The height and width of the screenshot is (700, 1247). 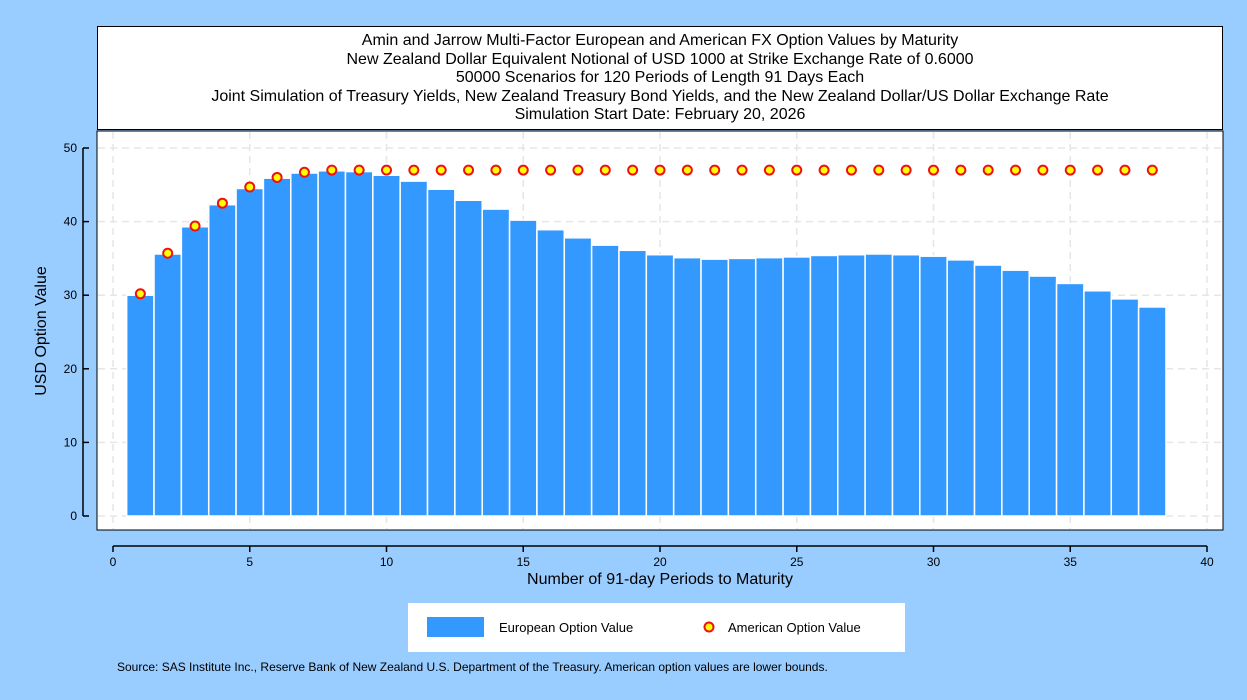 What do you see at coordinates (934, 562) in the screenshot?
I see `x-tick-label: 30` at bounding box center [934, 562].